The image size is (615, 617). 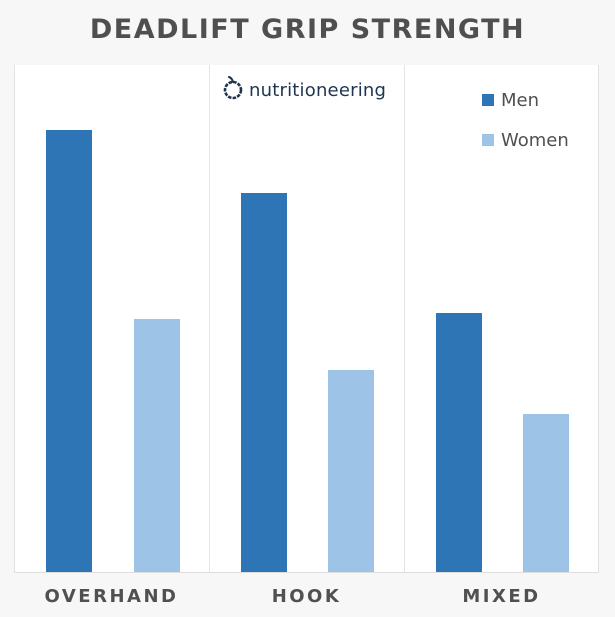 I want to click on legend: Men Women, so click(x=525, y=128).